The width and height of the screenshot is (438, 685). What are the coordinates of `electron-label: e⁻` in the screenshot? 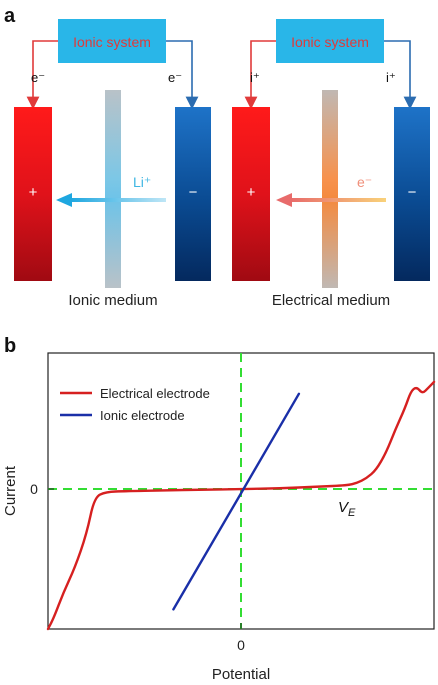 It's located at (364, 182).